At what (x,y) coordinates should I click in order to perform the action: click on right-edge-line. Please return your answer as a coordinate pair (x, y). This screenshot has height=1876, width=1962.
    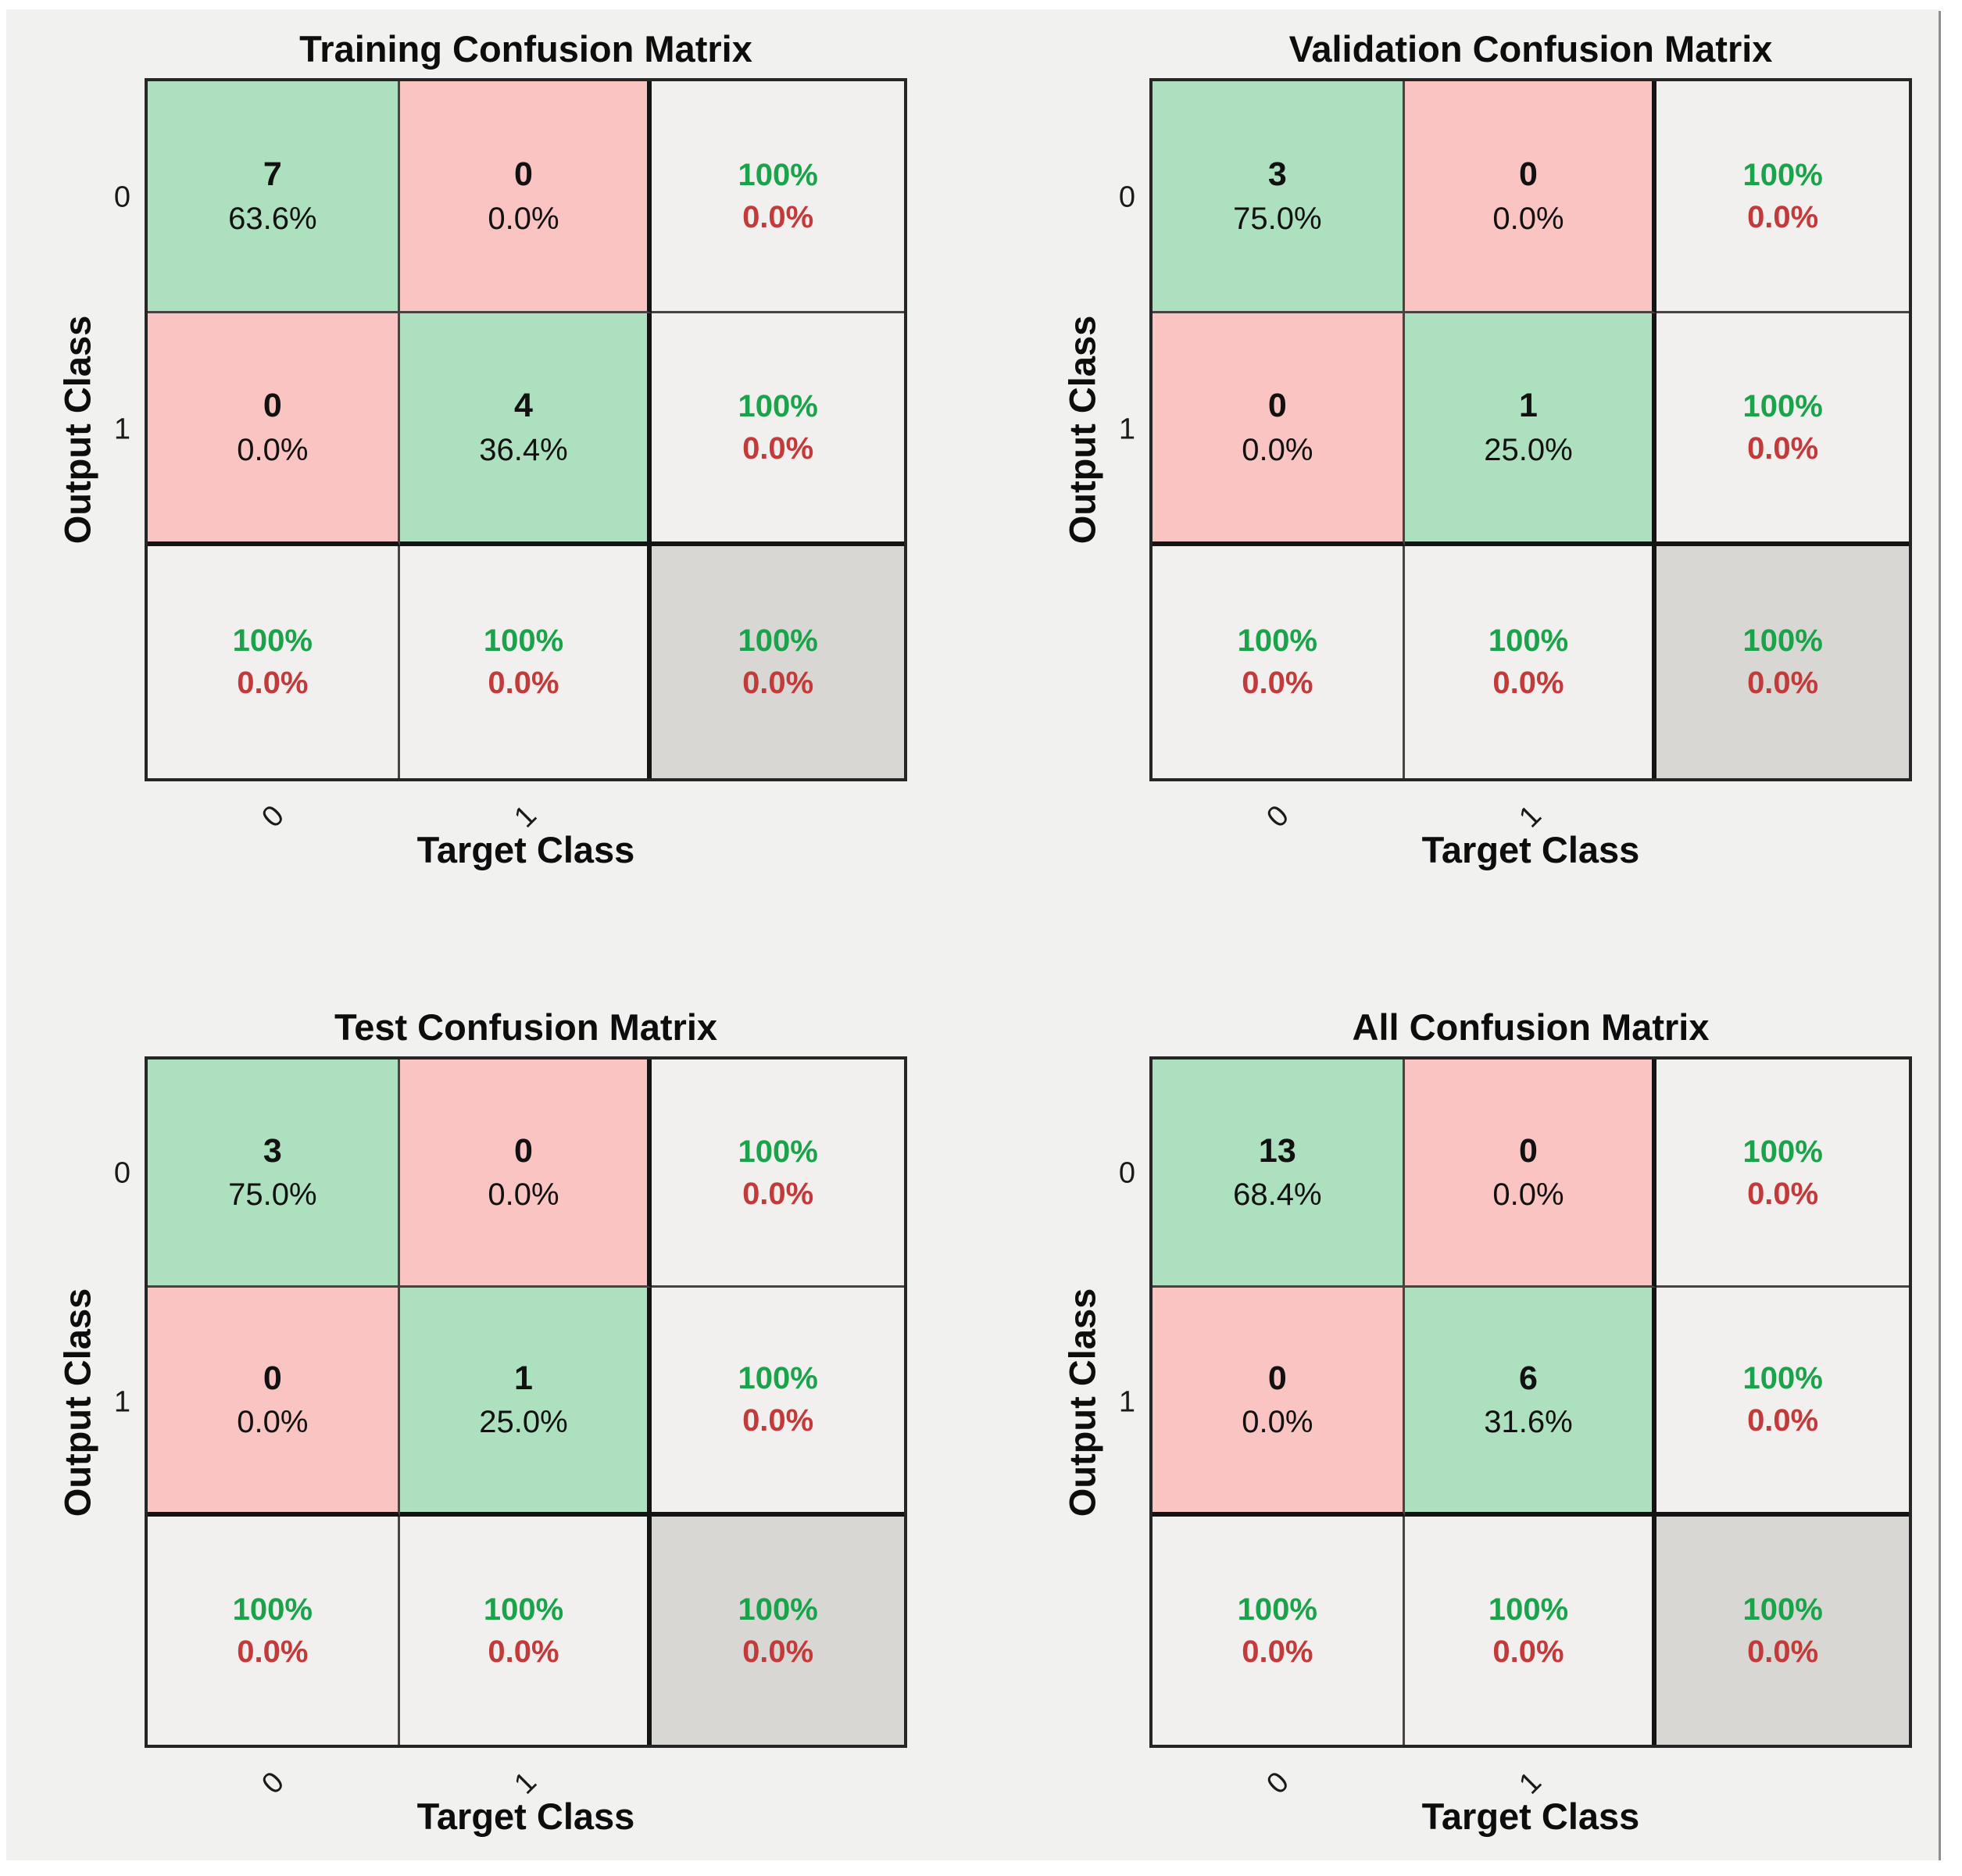
    Looking at the image, I should click on (1940, 936).